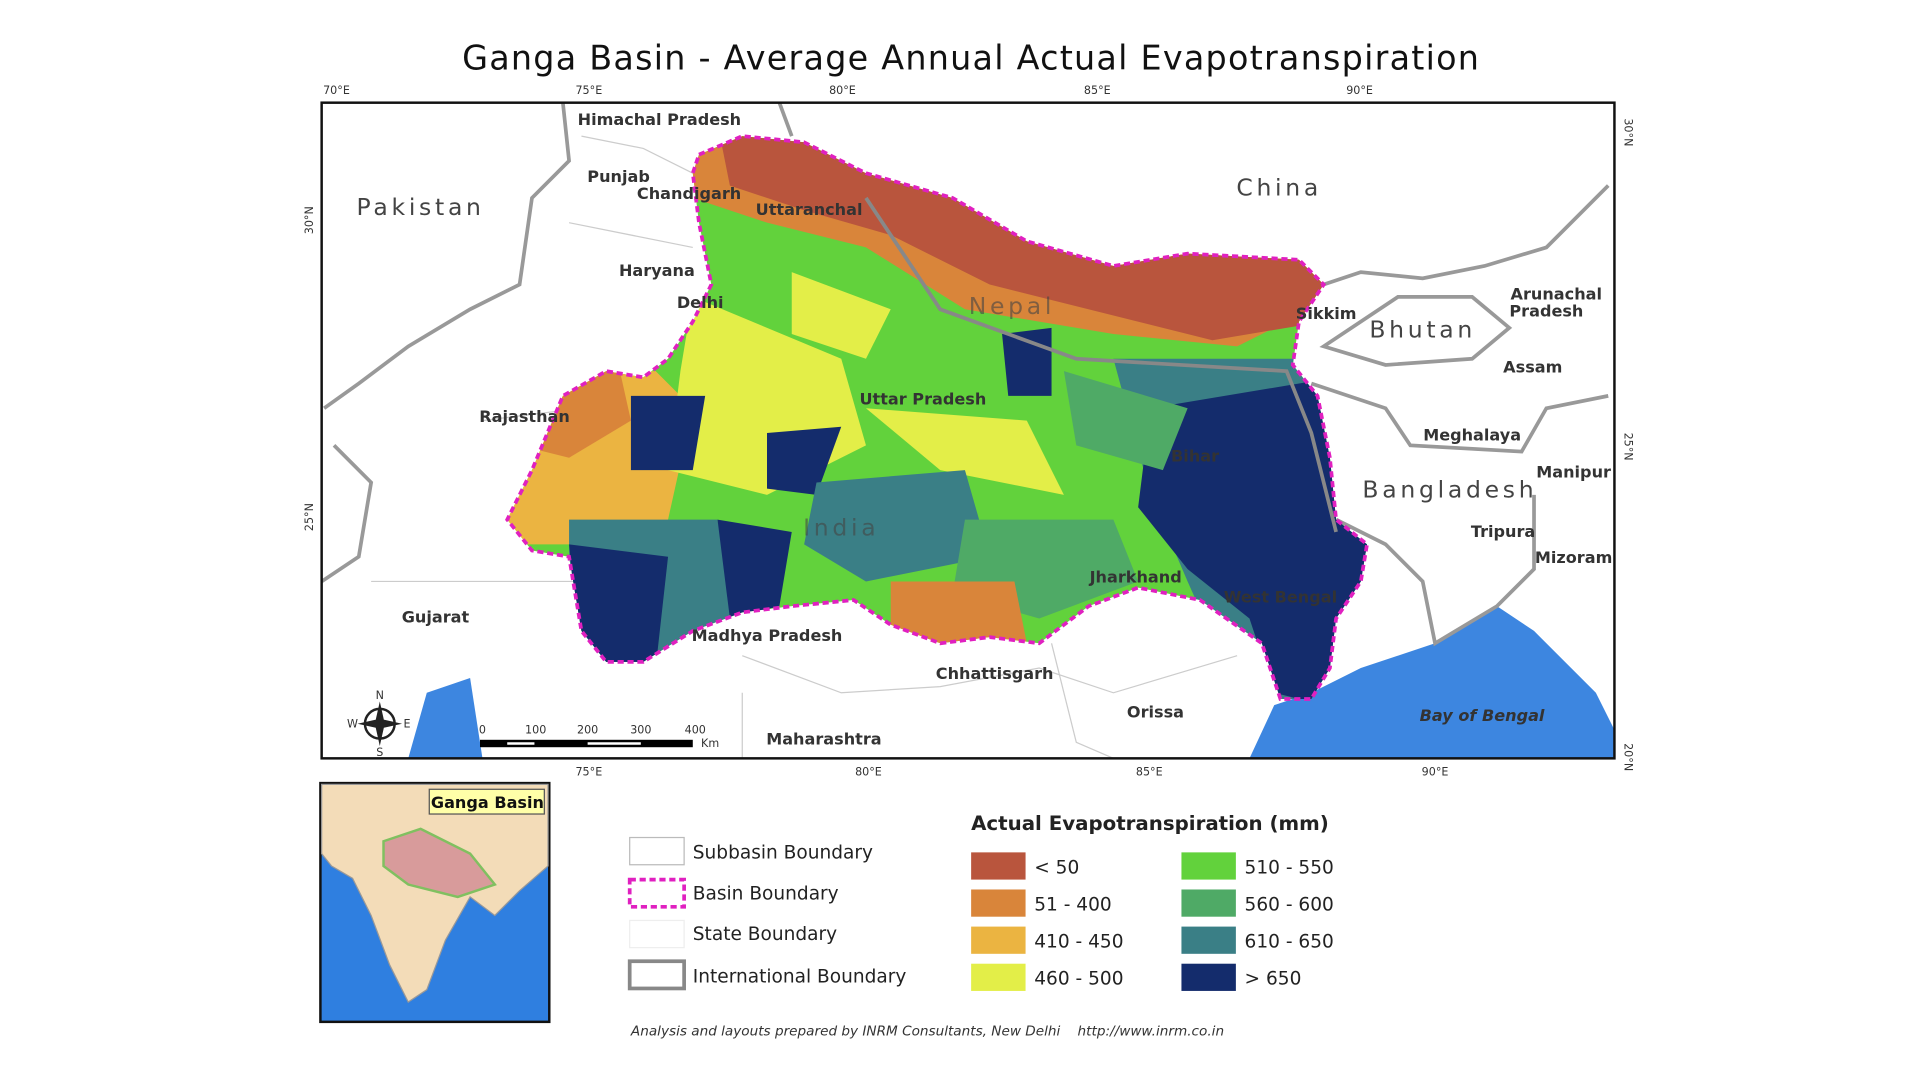  Describe the element at coordinates (1135, 577) in the screenshot. I see `place-label: Jharkhand` at that location.